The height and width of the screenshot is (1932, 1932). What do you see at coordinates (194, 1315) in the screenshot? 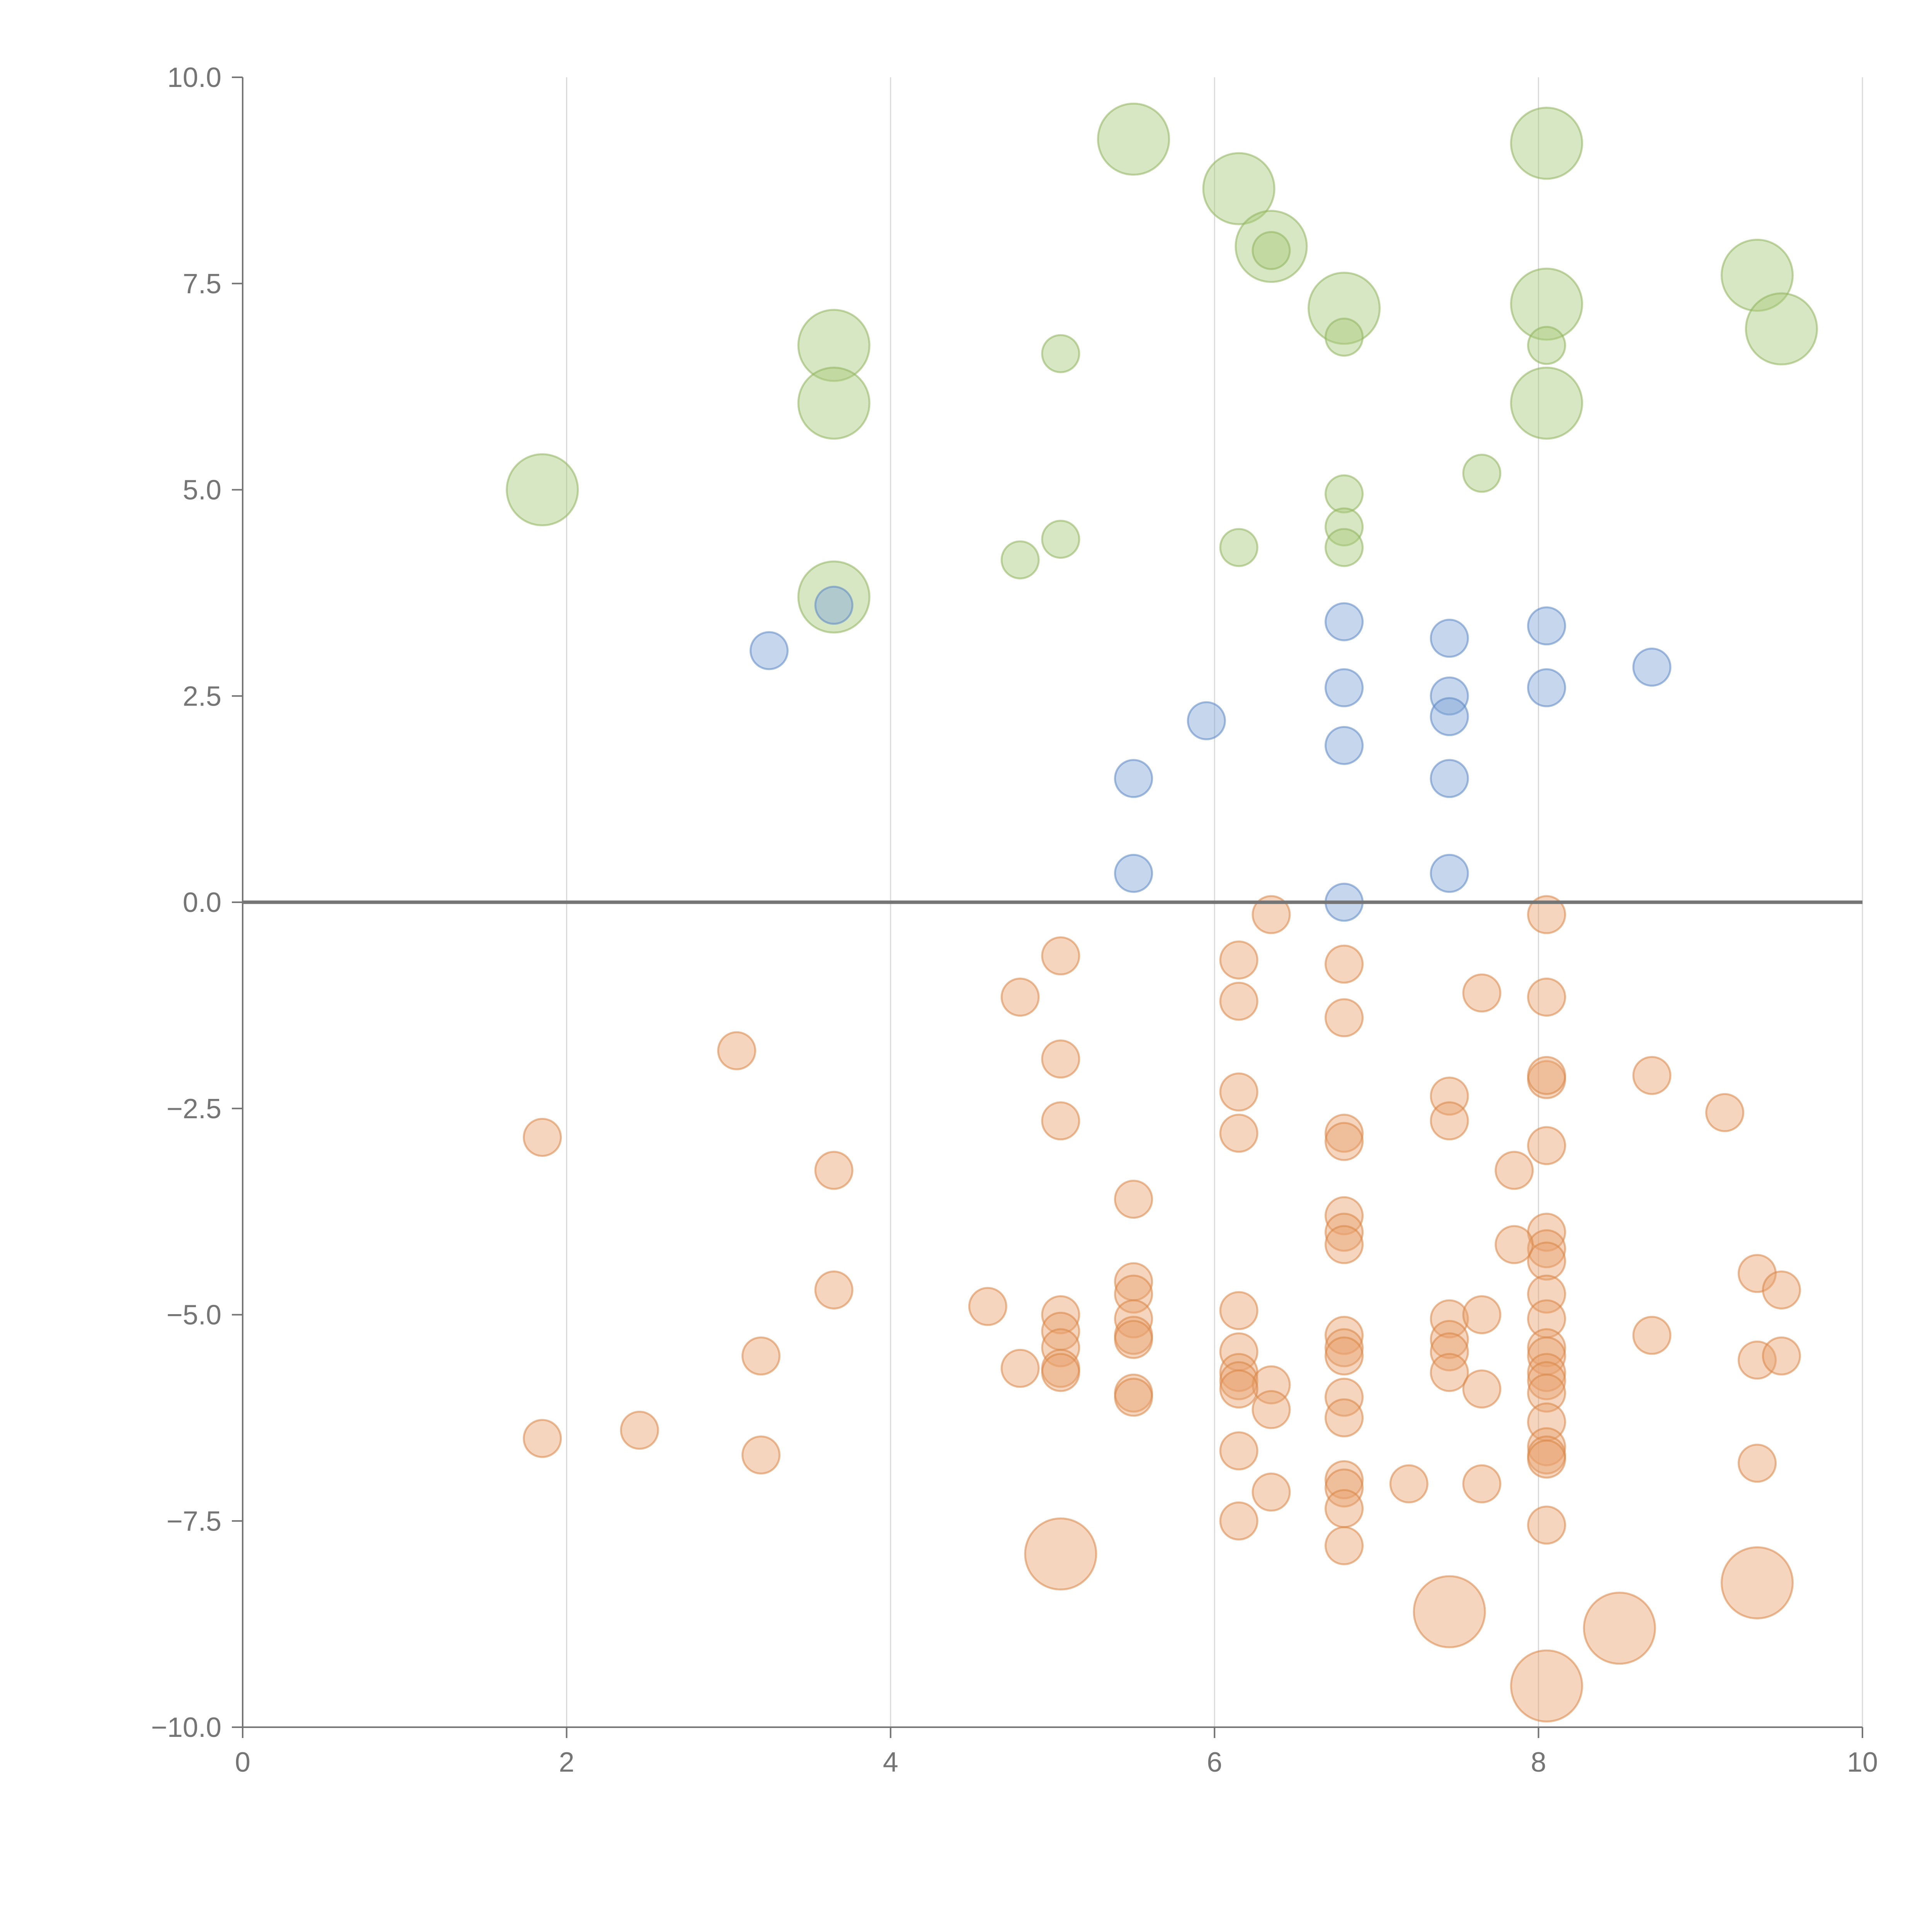
I see `y-tick-label: −5.0` at bounding box center [194, 1315].